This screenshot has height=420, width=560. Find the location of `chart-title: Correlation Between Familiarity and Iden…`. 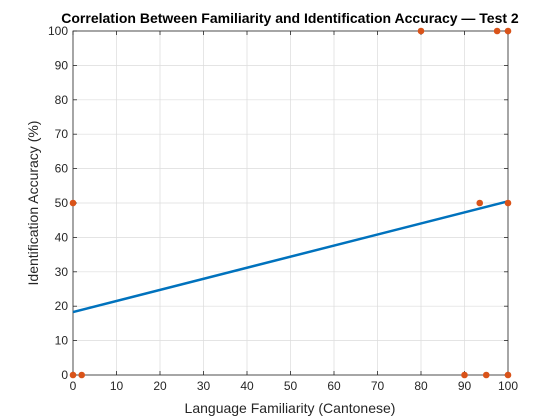

chart-title: Correlation Between Familiarity and Iden… is located at coordinates (290, 18).